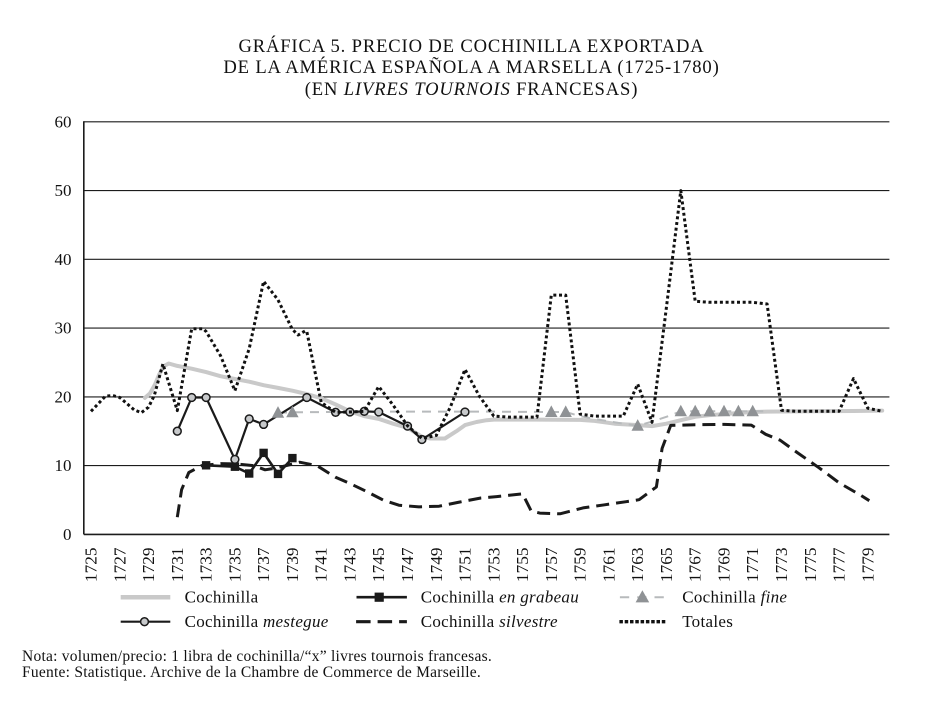 The image size is (943, 711). I want to click on svg-text: 60, so click(63, 121).